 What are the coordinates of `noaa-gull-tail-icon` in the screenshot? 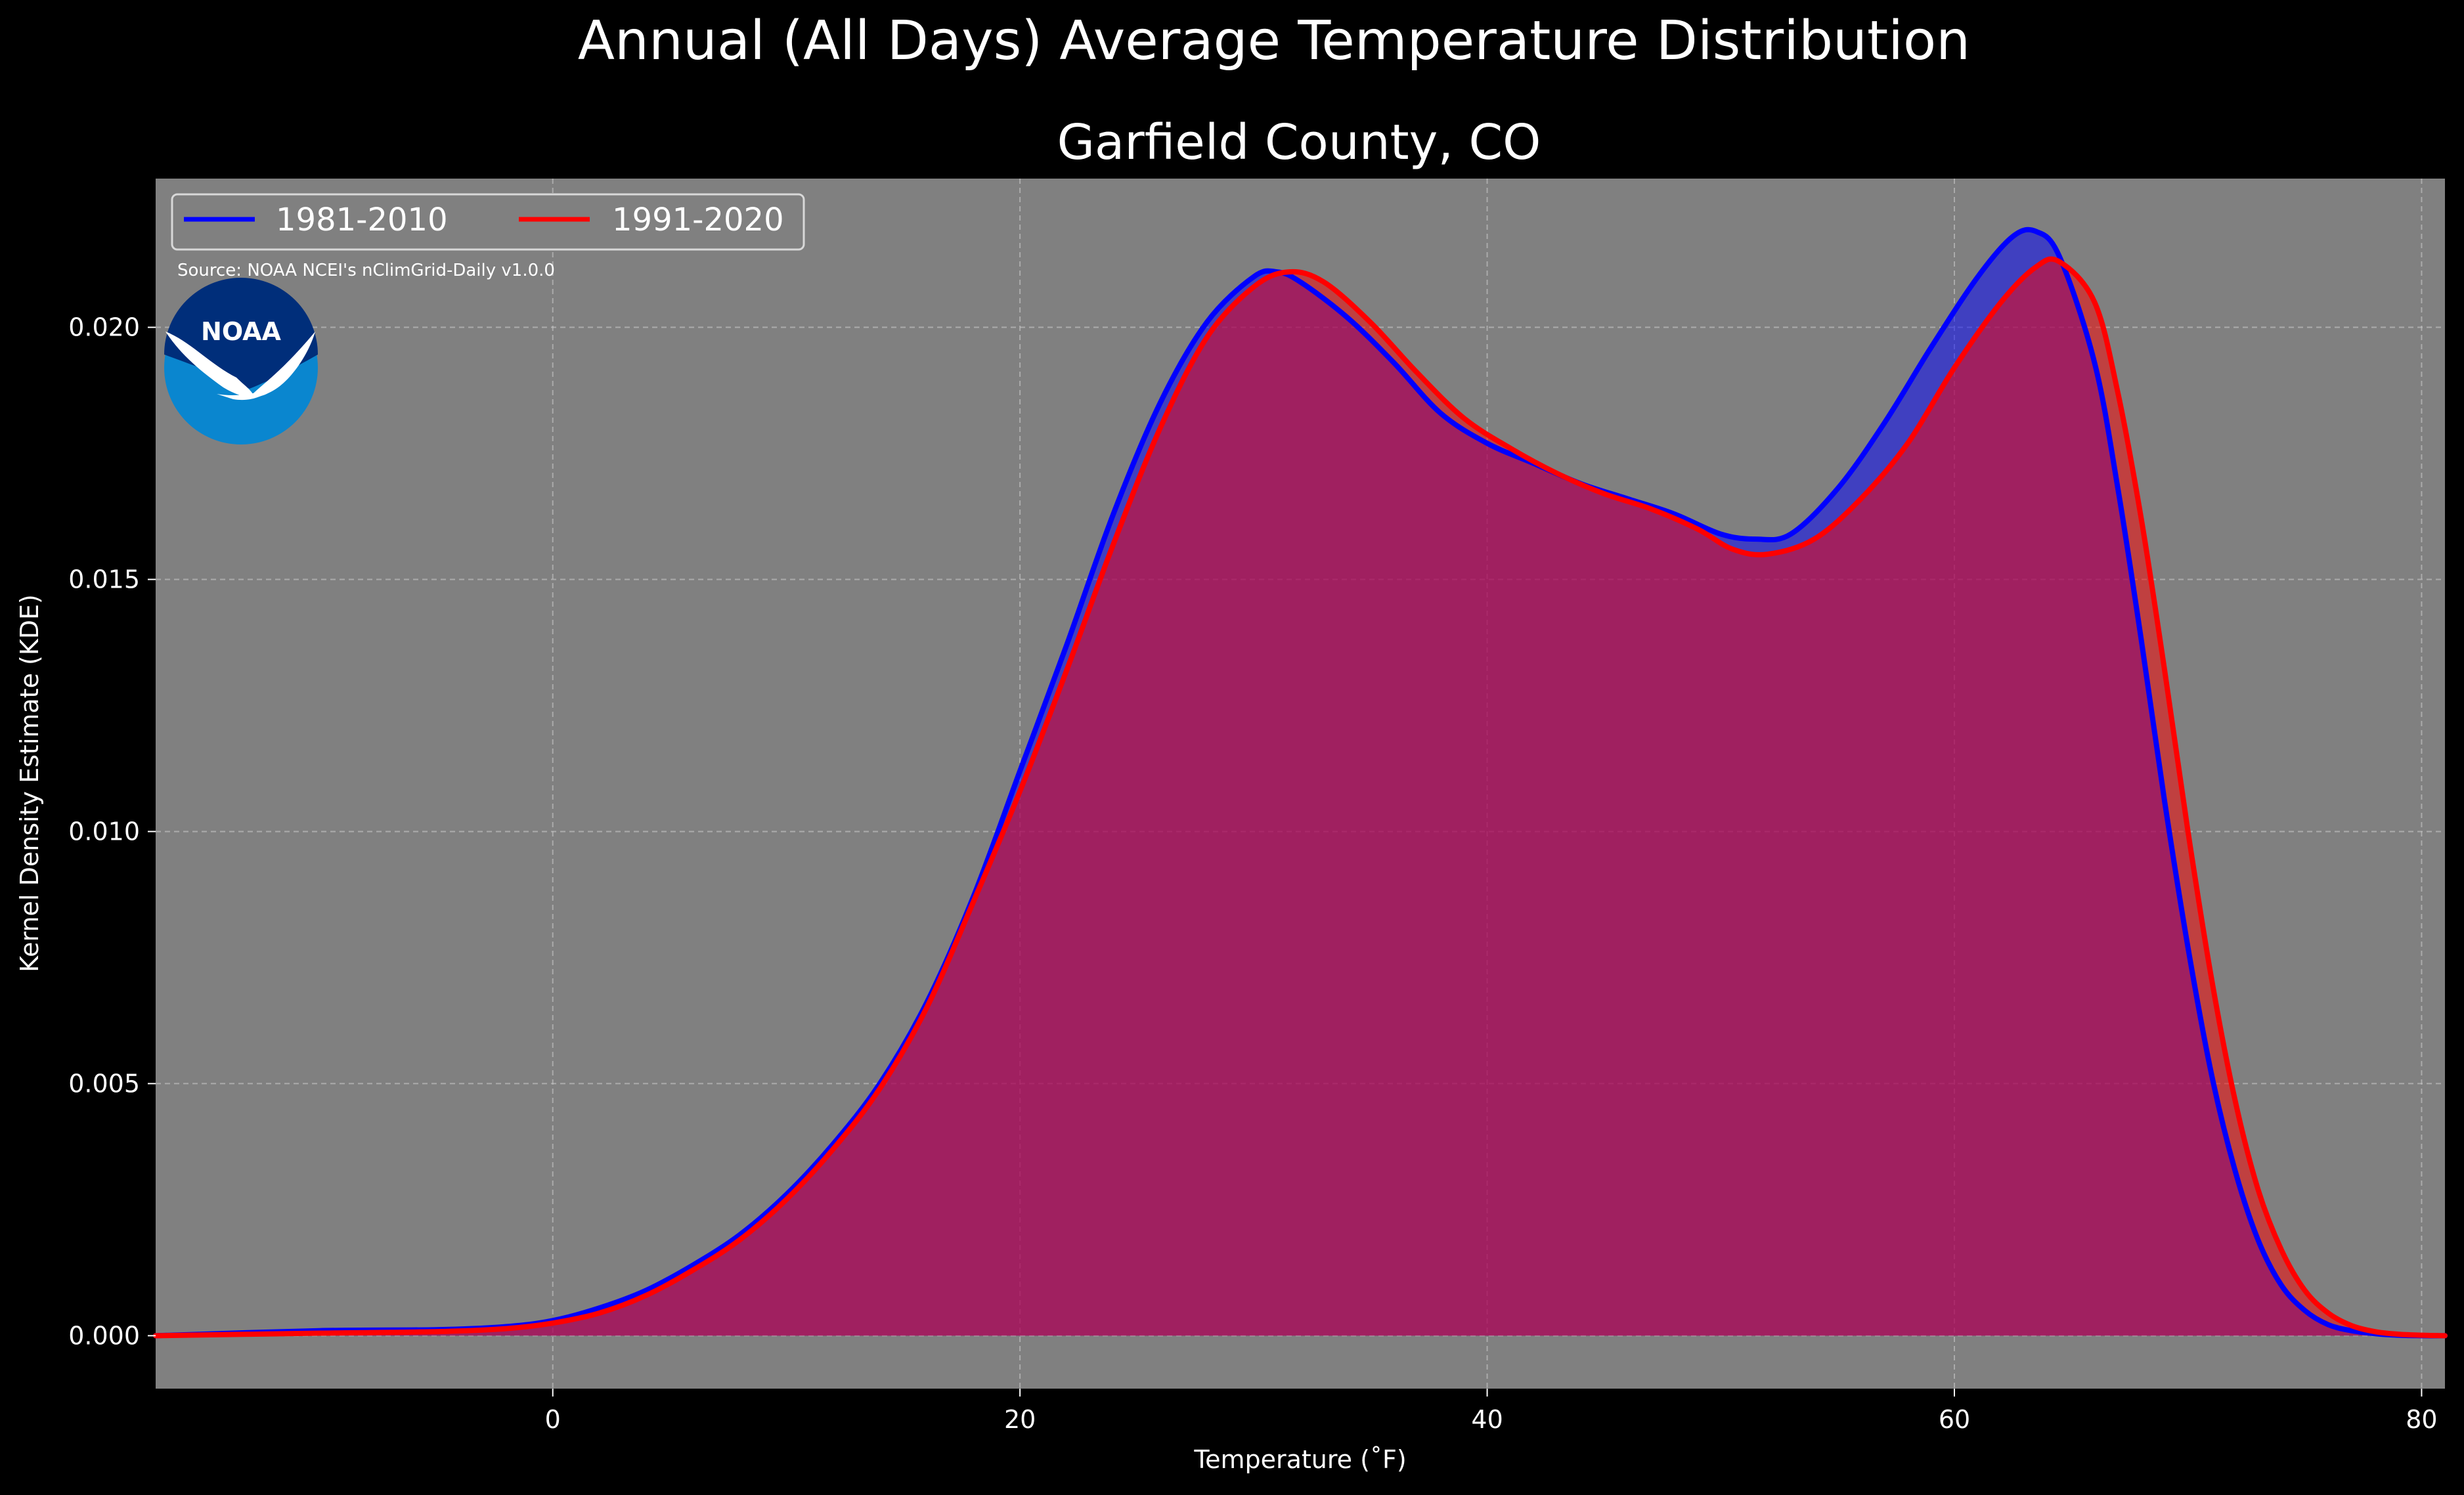 It's located at (246, 394).